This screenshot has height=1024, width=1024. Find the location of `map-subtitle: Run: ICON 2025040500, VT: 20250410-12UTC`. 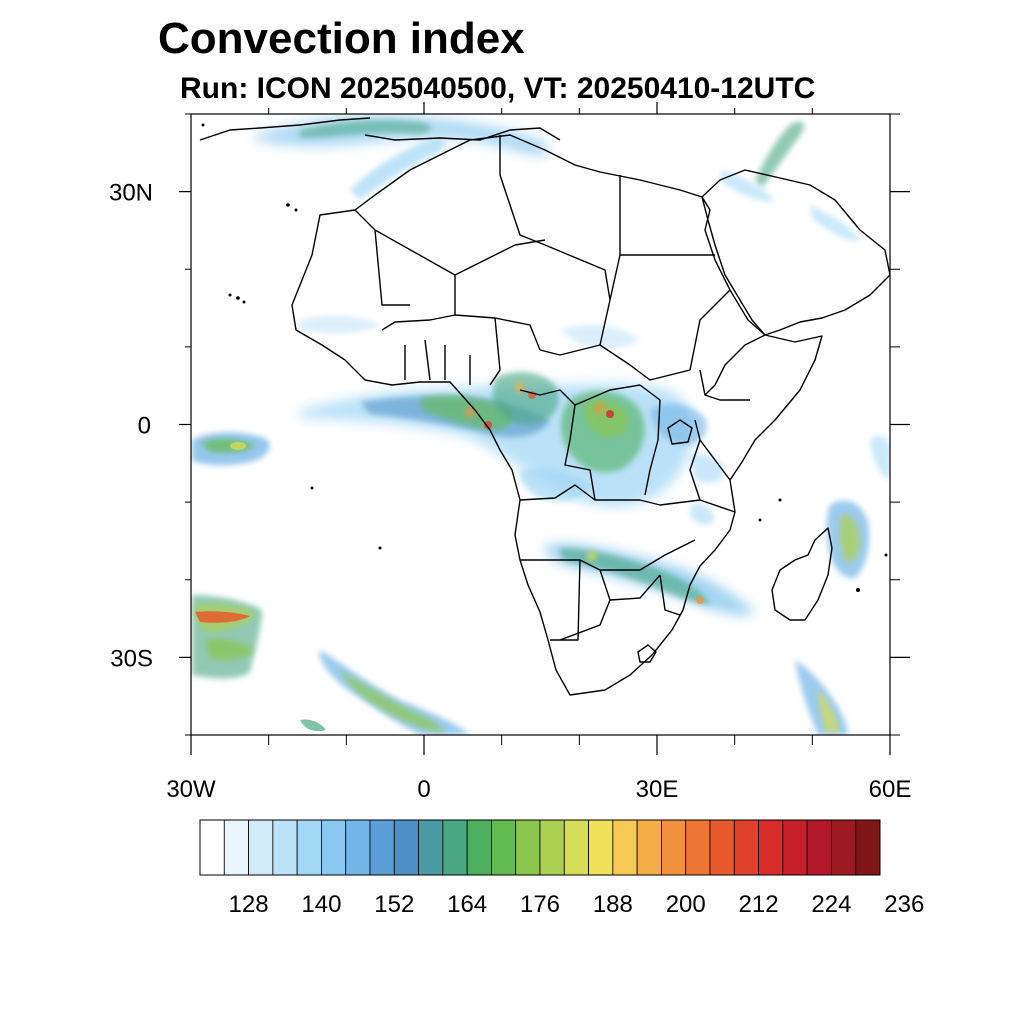

map-subtitle: Run: ICON 2025040500, VT: 20250410-12UTC is located at coordinates (498, 88).